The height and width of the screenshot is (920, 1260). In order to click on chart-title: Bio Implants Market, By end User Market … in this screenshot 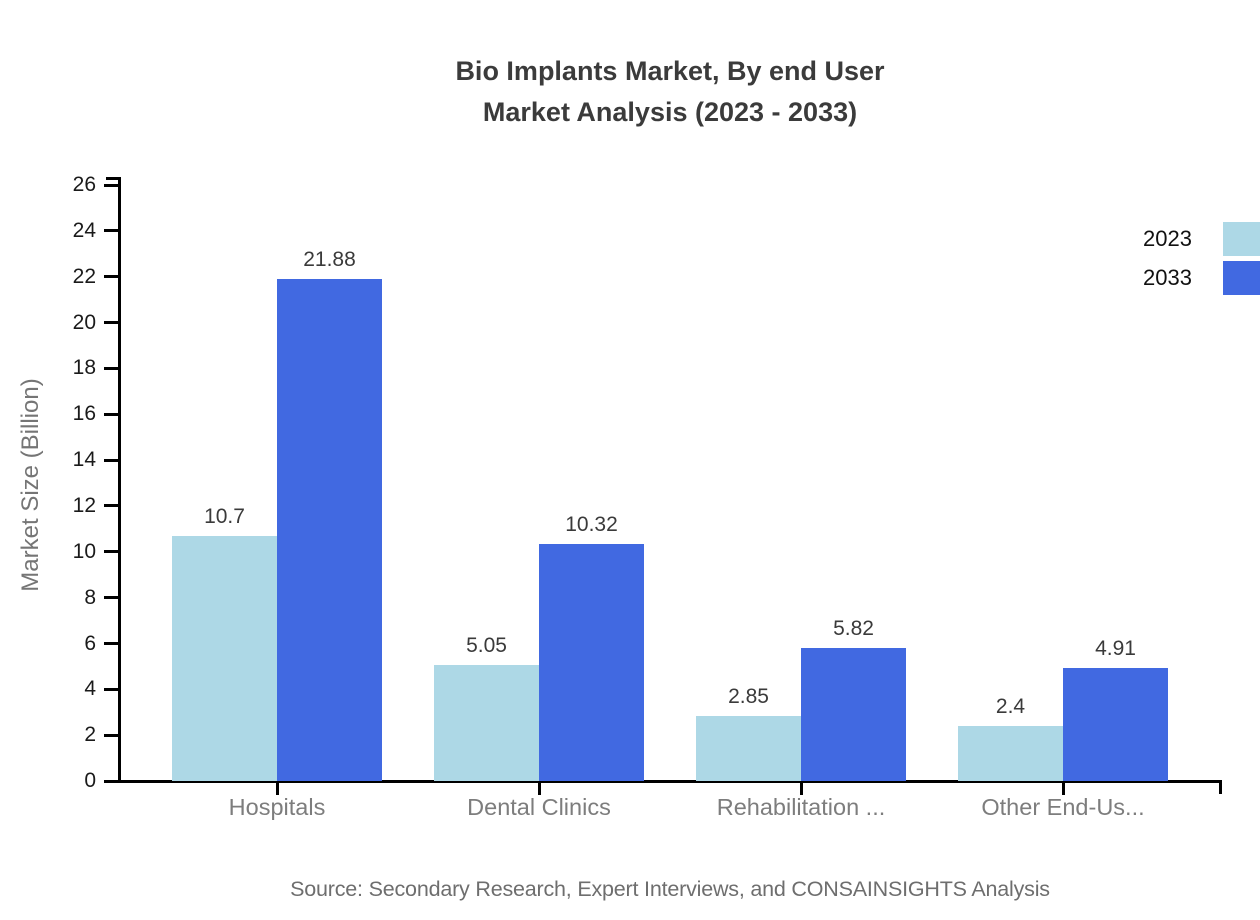, I will do `click(670, 92)`.